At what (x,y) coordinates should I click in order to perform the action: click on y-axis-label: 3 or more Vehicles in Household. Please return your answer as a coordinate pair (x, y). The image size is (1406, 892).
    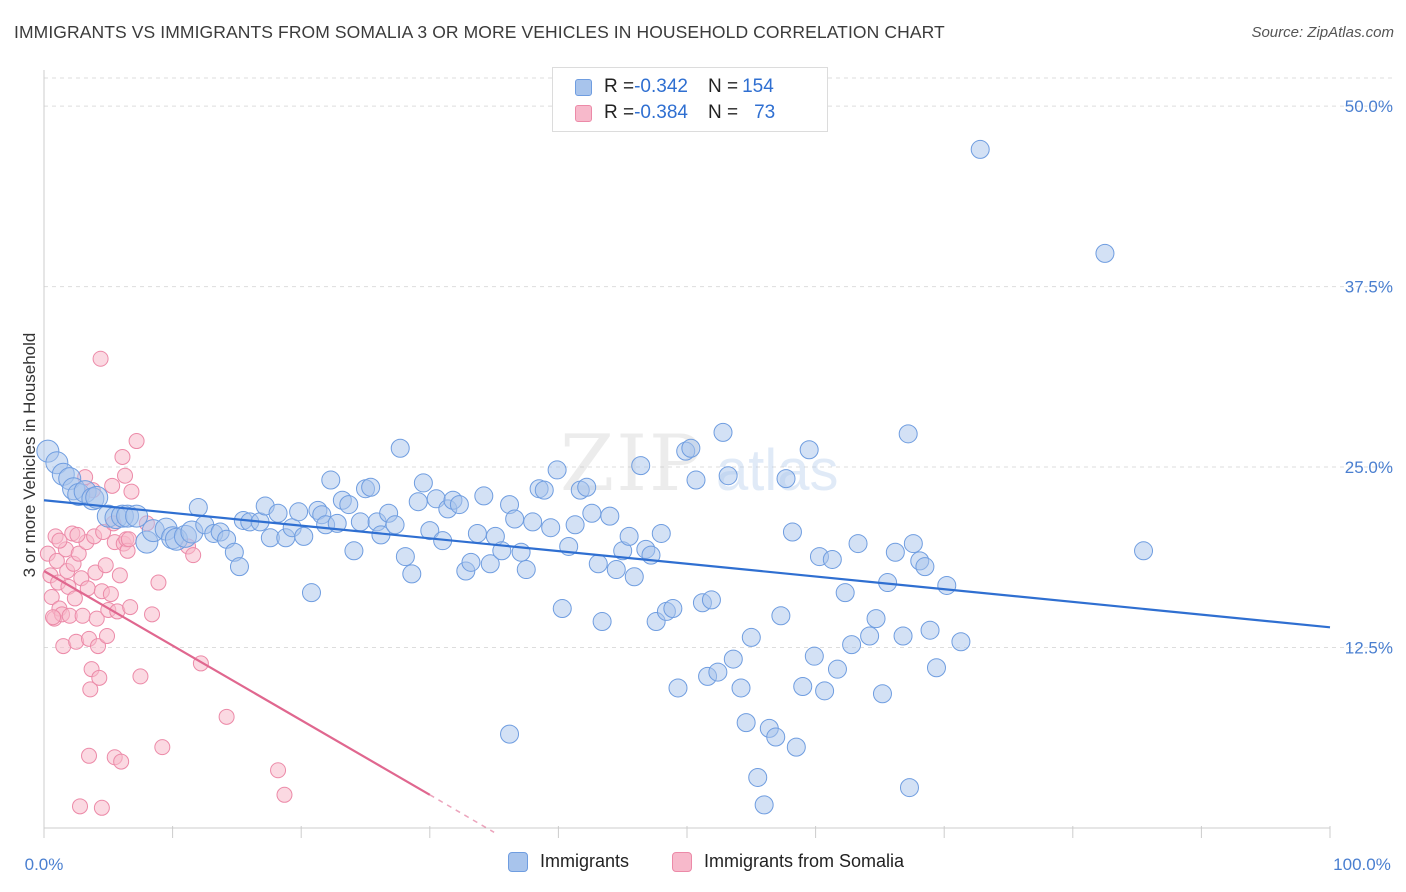
    Looking at the image, I should click on (29, 455).